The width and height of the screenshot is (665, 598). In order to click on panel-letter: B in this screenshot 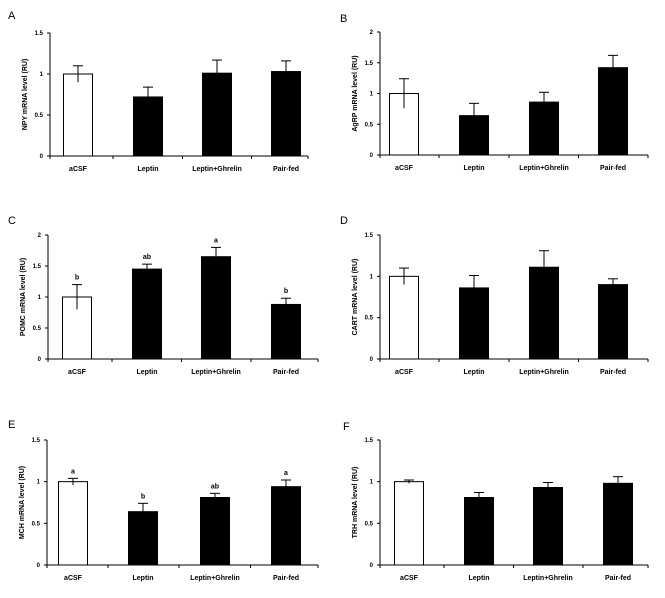, I will do `click(343, 19)`.